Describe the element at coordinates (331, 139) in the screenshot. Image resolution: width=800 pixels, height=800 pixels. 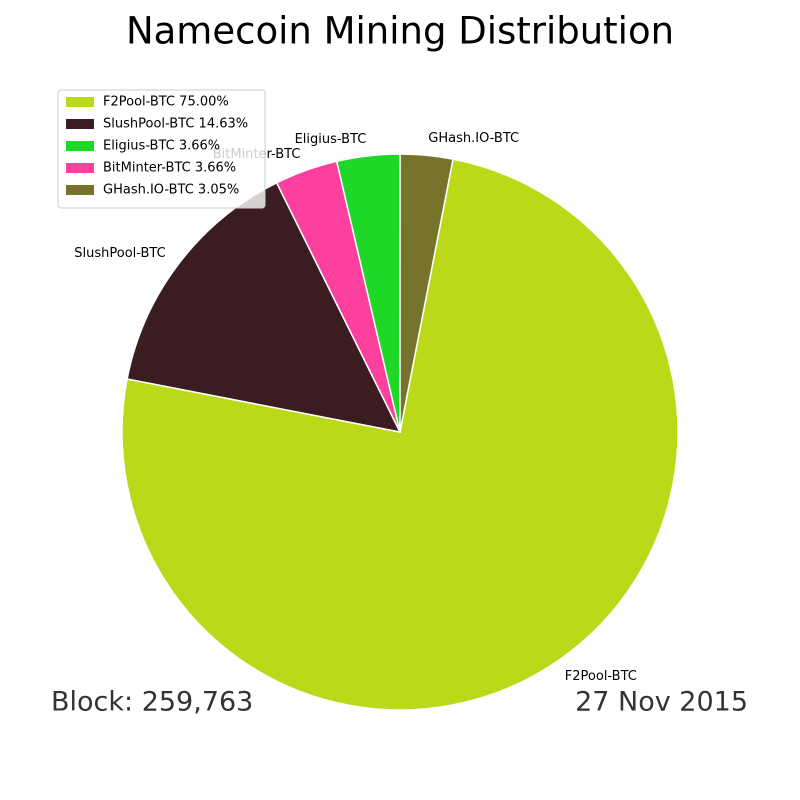
I see `slice-label: Eligius-BTC` at that location.